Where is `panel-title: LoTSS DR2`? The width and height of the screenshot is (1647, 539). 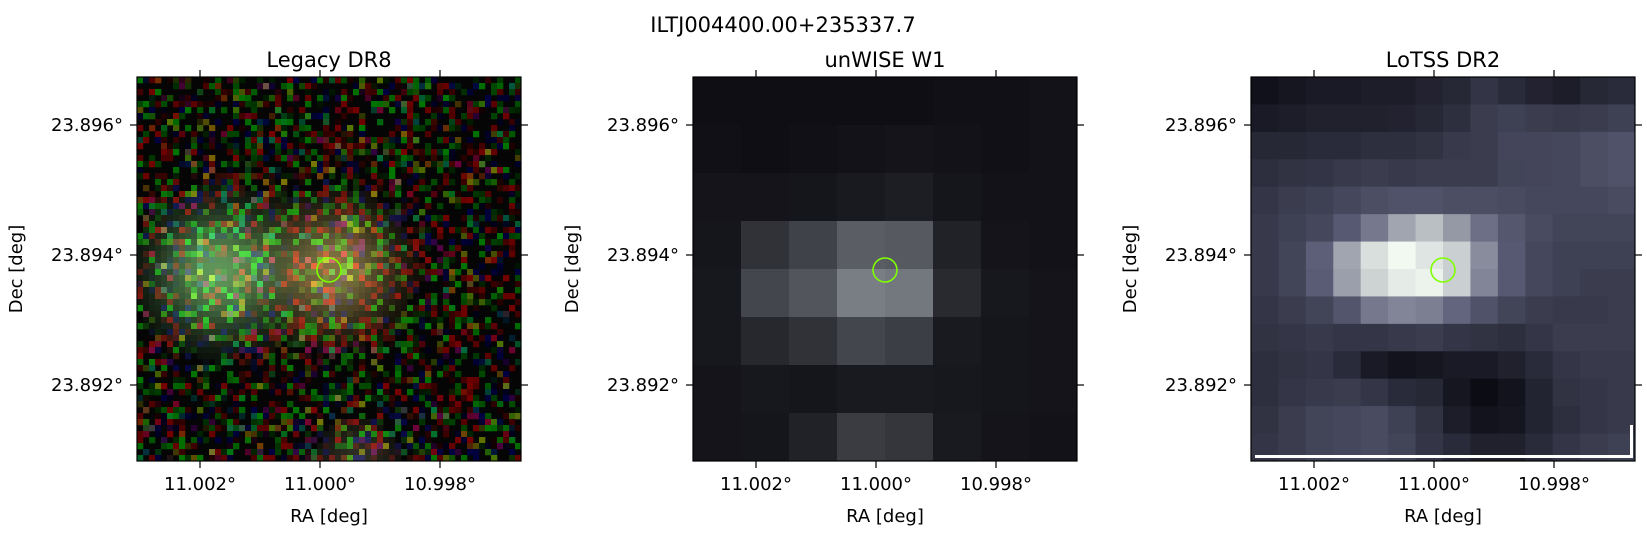 panel-title: LoTSS DR2 is located at coordinates (1443, 60).